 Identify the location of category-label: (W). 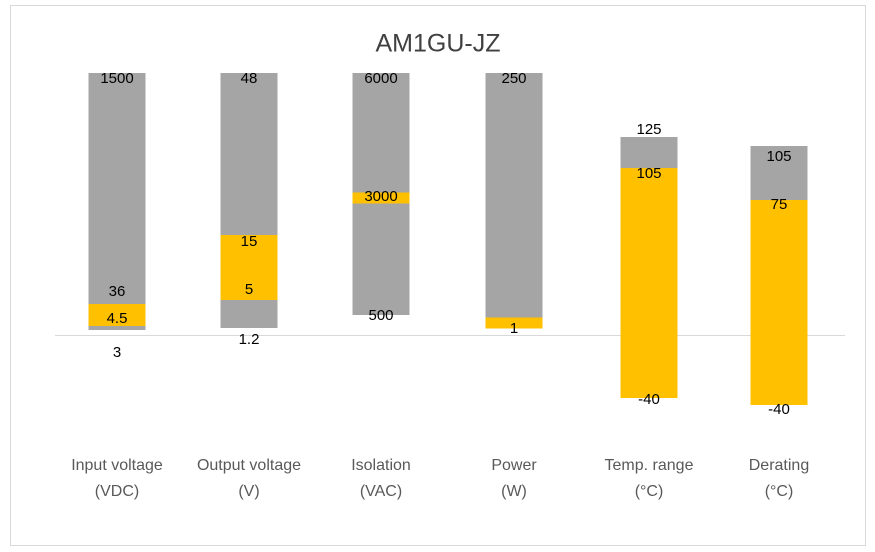
(514, 491).